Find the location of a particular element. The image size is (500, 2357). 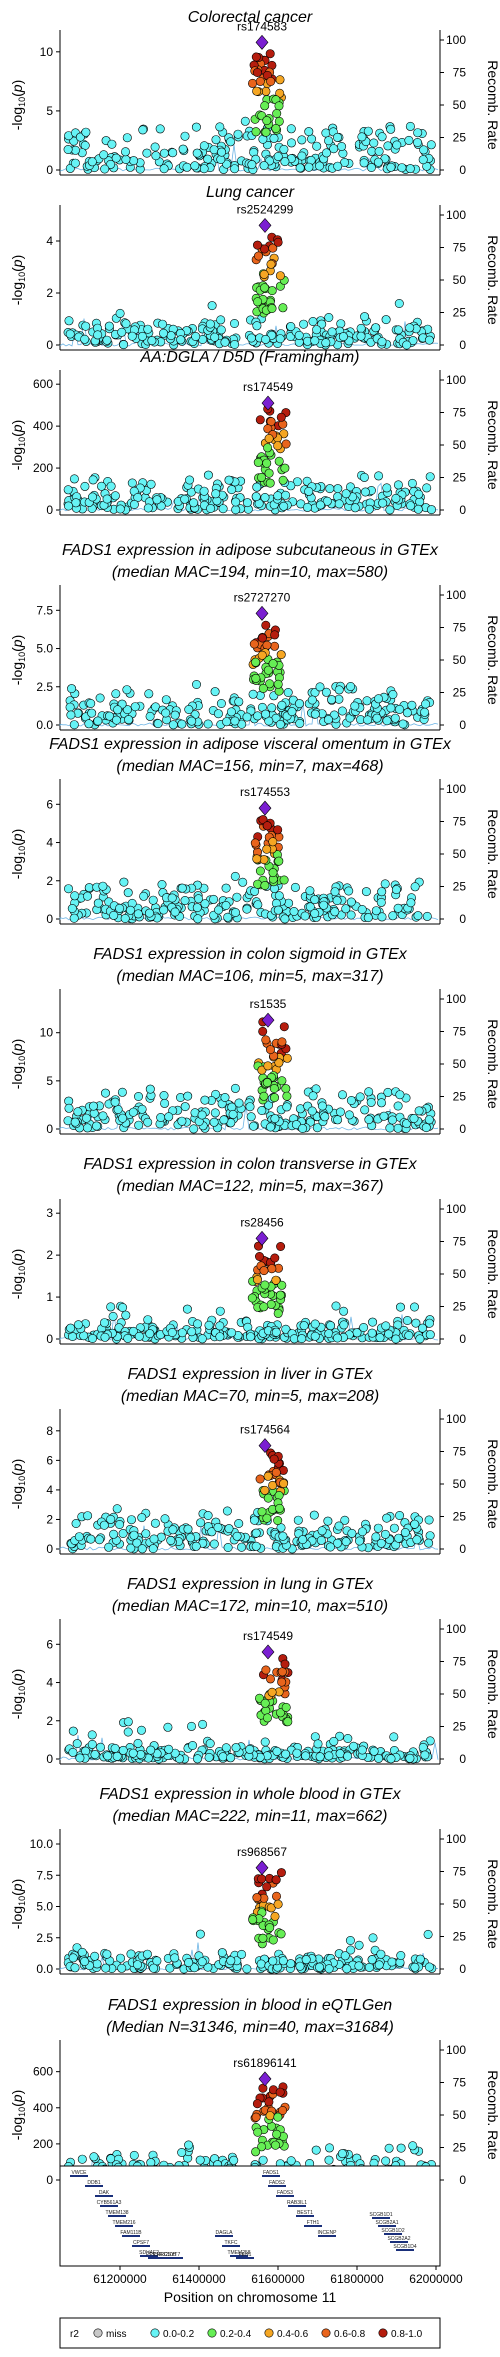

lead-snp-marker is located at coordinates (265, 225).